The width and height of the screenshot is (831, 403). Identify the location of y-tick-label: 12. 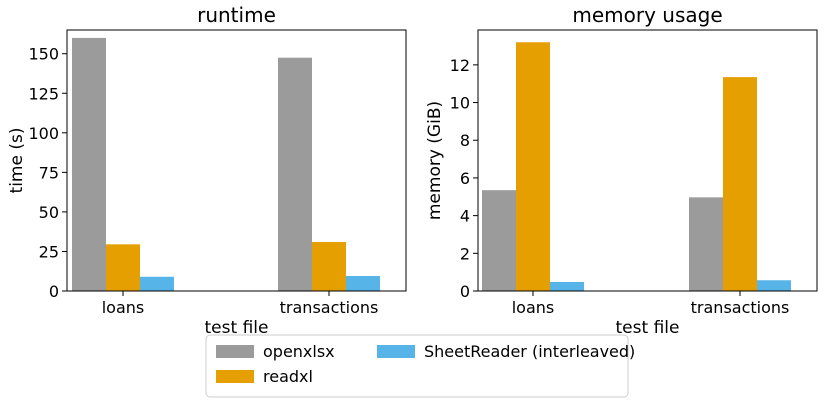
(460, 65).